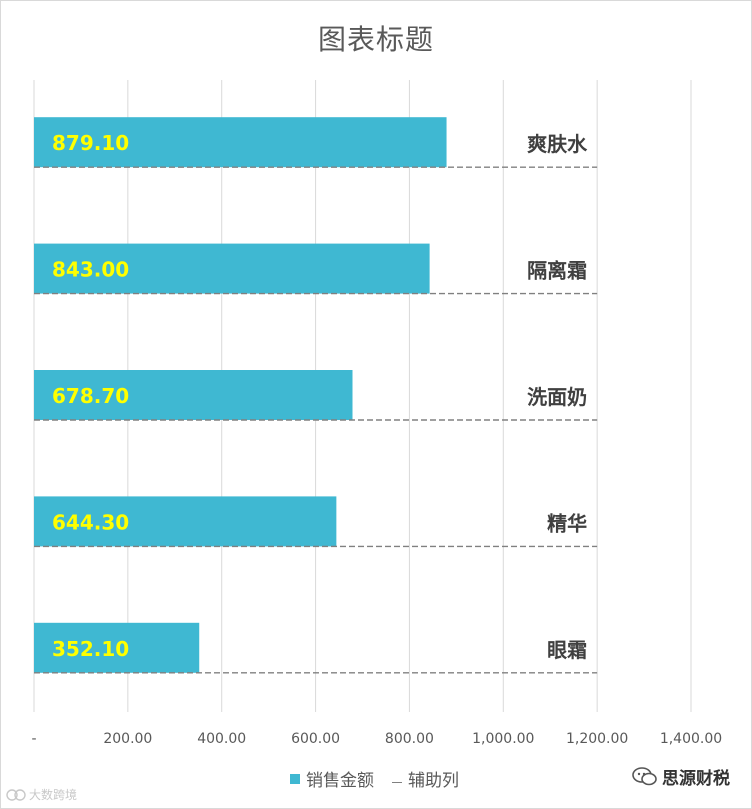 Image resolution: width=752 pixels, height=809 pixels. I want to click on category-label: 精华, so click(567, 523).